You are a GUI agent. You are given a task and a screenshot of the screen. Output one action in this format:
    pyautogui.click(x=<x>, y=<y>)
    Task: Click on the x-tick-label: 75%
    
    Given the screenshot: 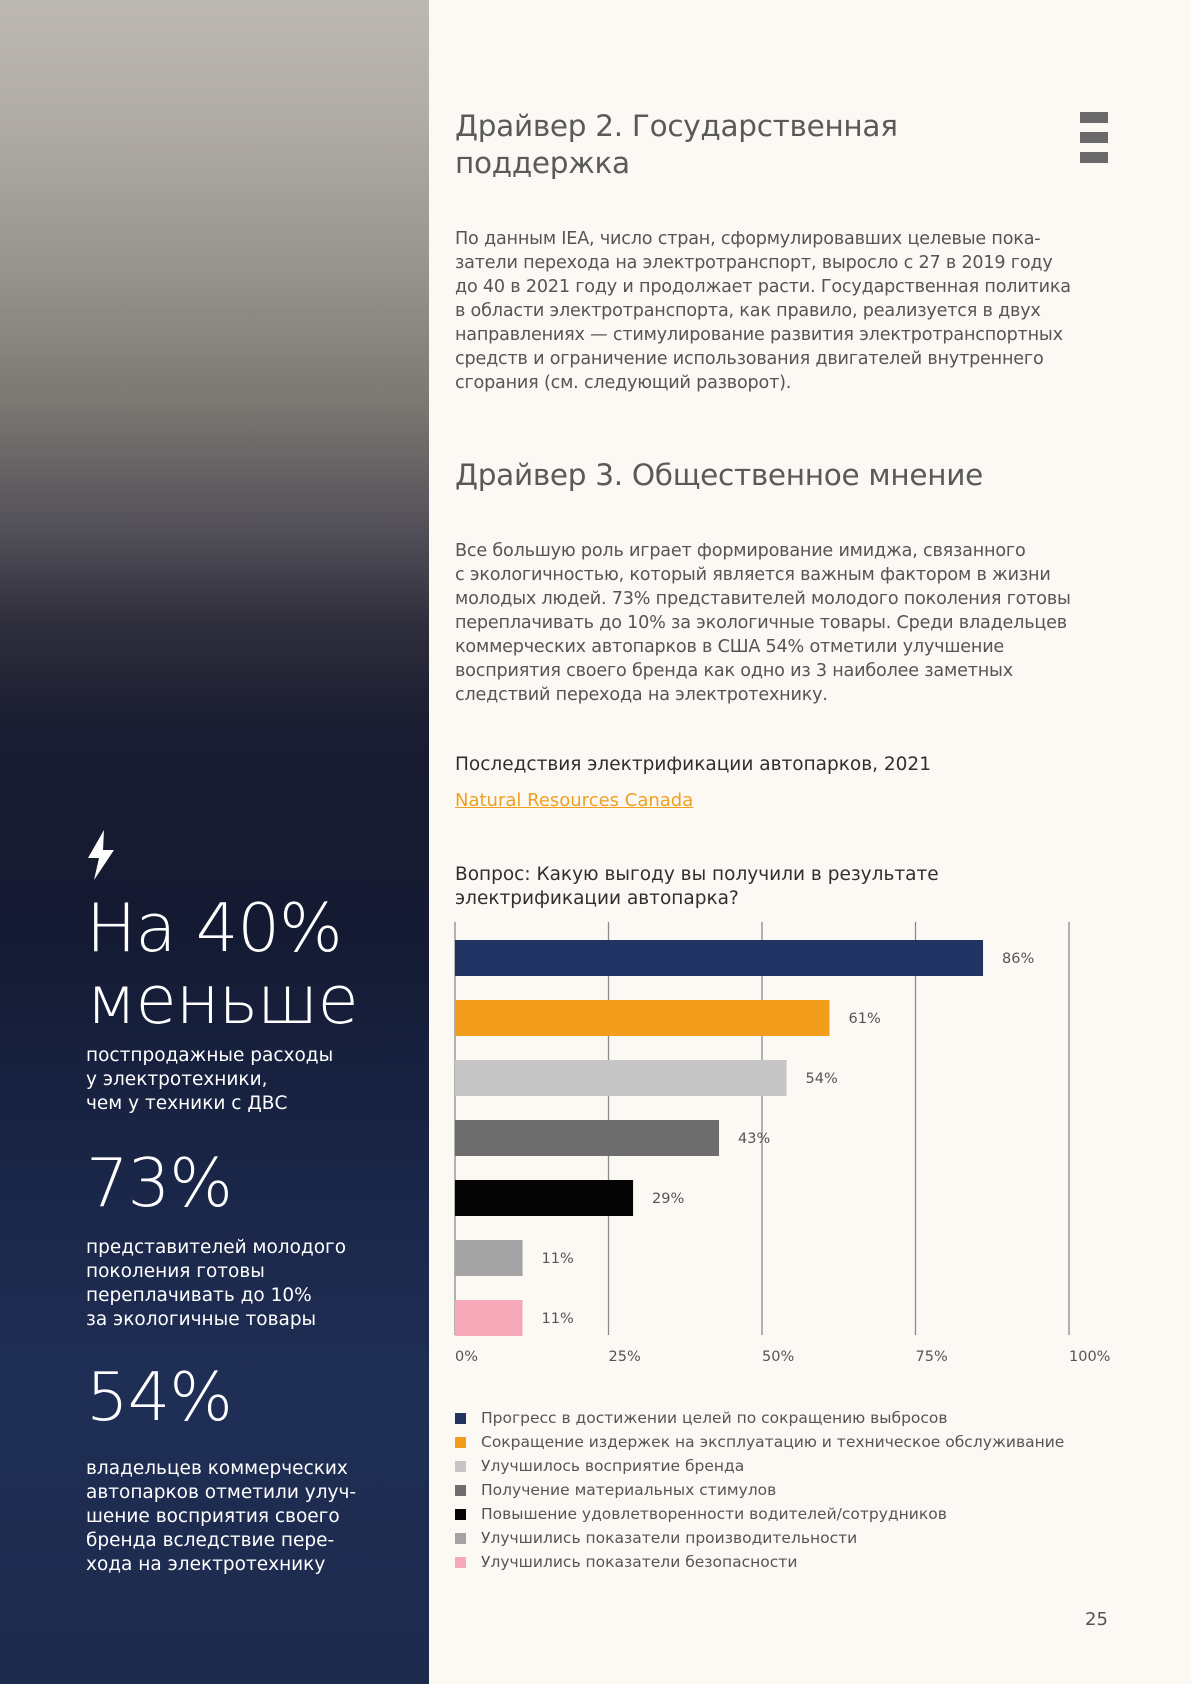 What is the action you would take?
    pyautogui.click(x=932, y=1357)
    